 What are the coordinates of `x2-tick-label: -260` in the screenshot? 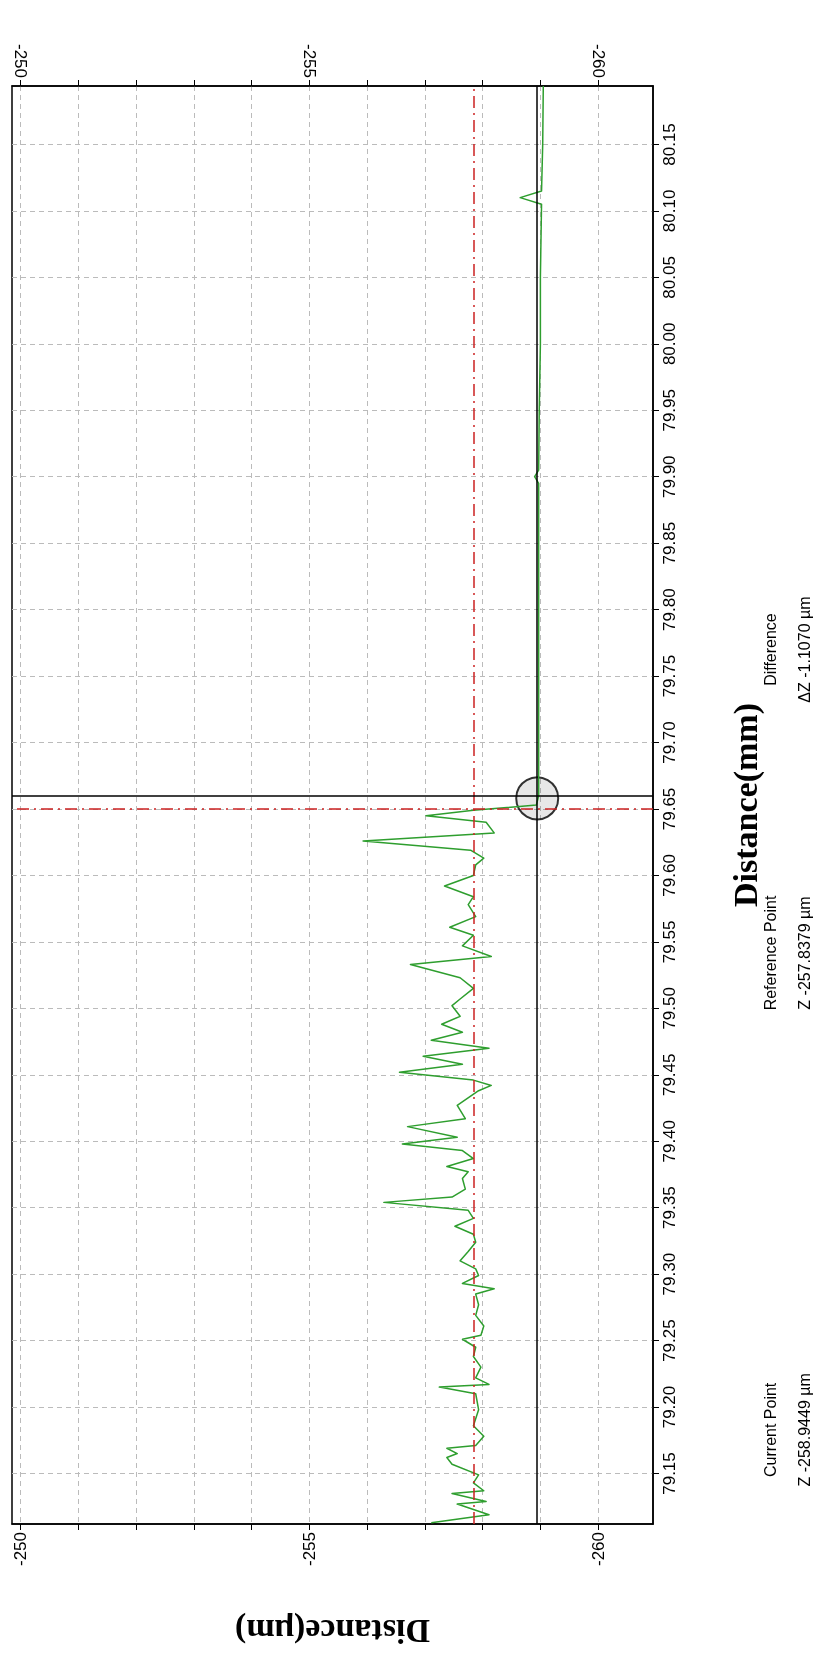 It's located at (598, 60).